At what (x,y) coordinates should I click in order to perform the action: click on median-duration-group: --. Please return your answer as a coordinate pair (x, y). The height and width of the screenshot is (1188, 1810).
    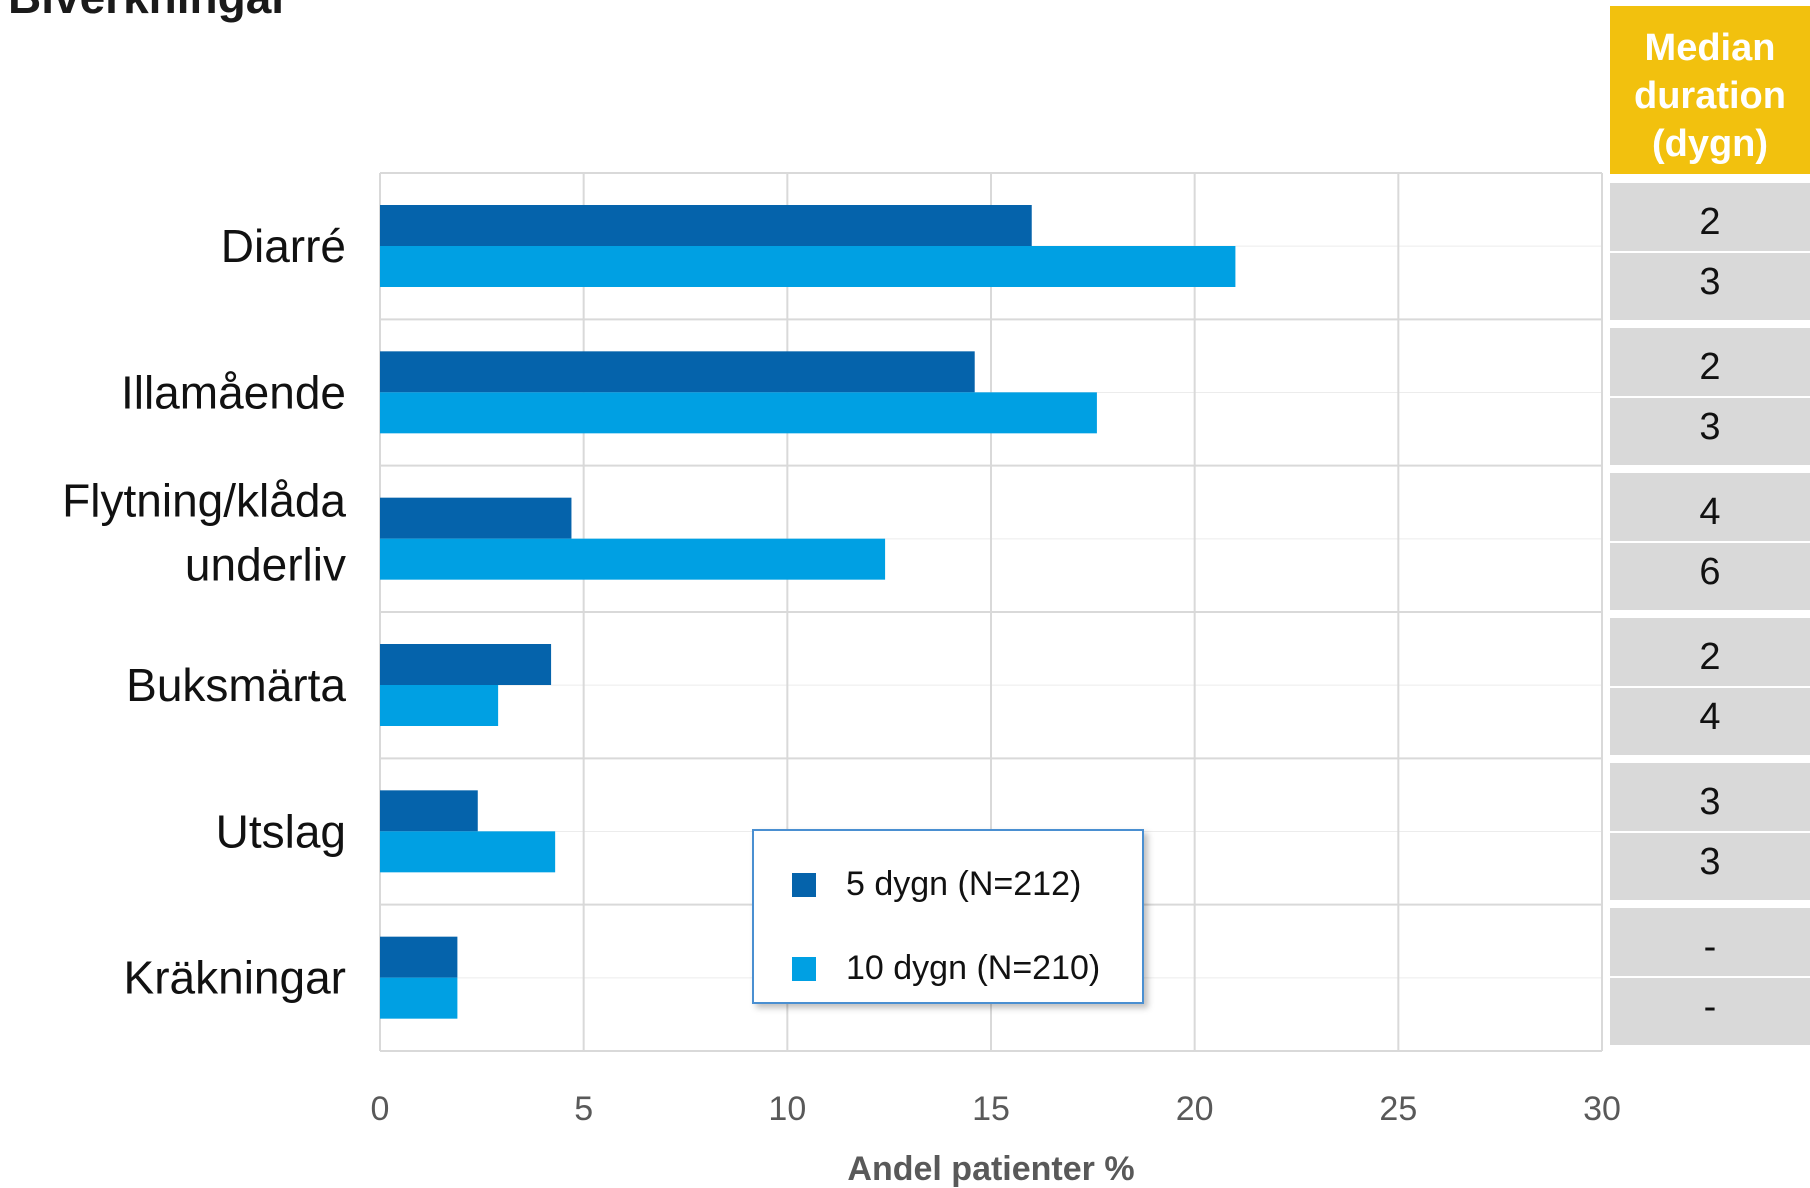
    Looking at the image, I should click on (1710, 976).